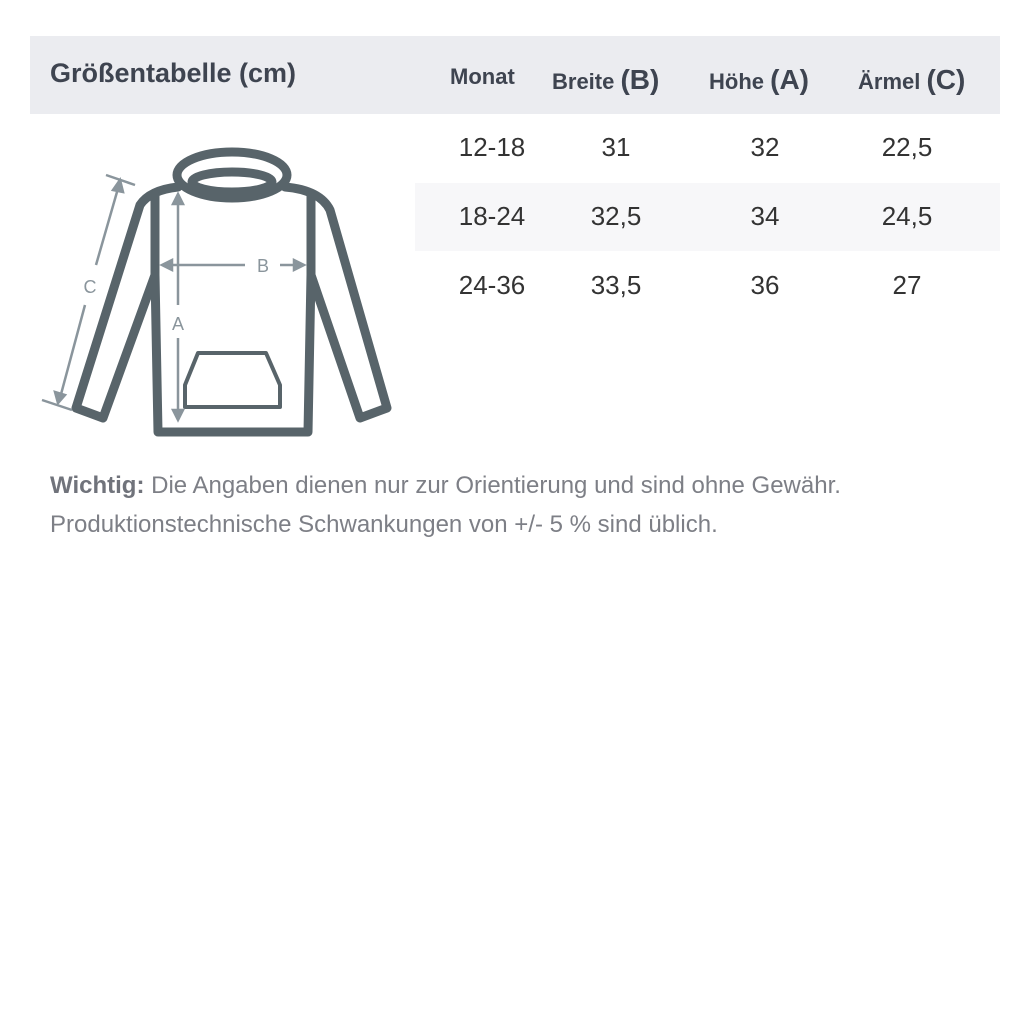 The width and height of the screenshot is (1024, 1024). I want to click on label-b: B, so click(263, 266).